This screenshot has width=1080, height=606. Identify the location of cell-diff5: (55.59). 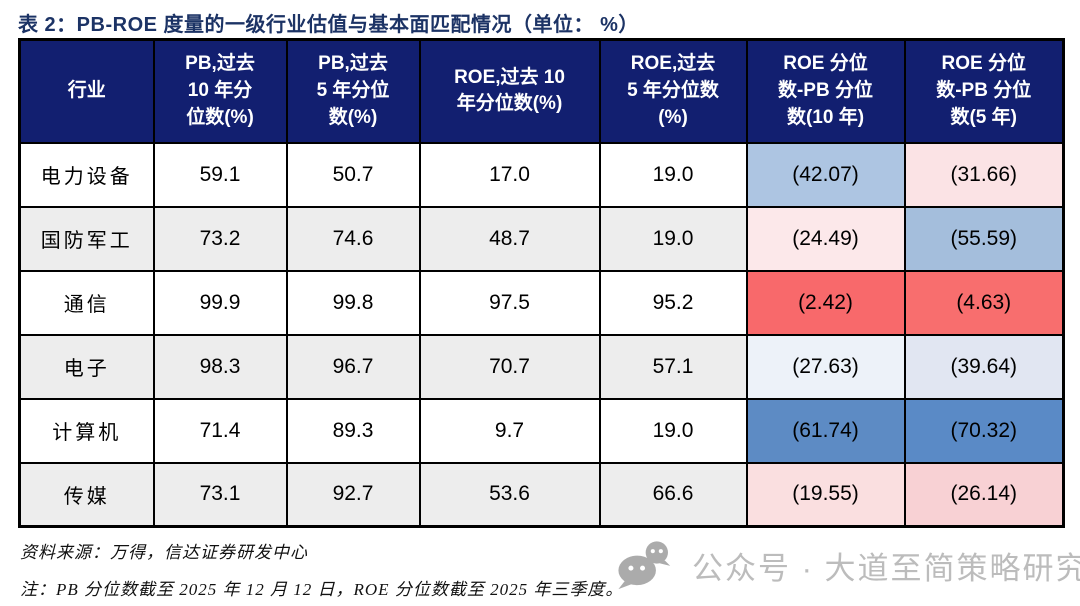
(984, 238).